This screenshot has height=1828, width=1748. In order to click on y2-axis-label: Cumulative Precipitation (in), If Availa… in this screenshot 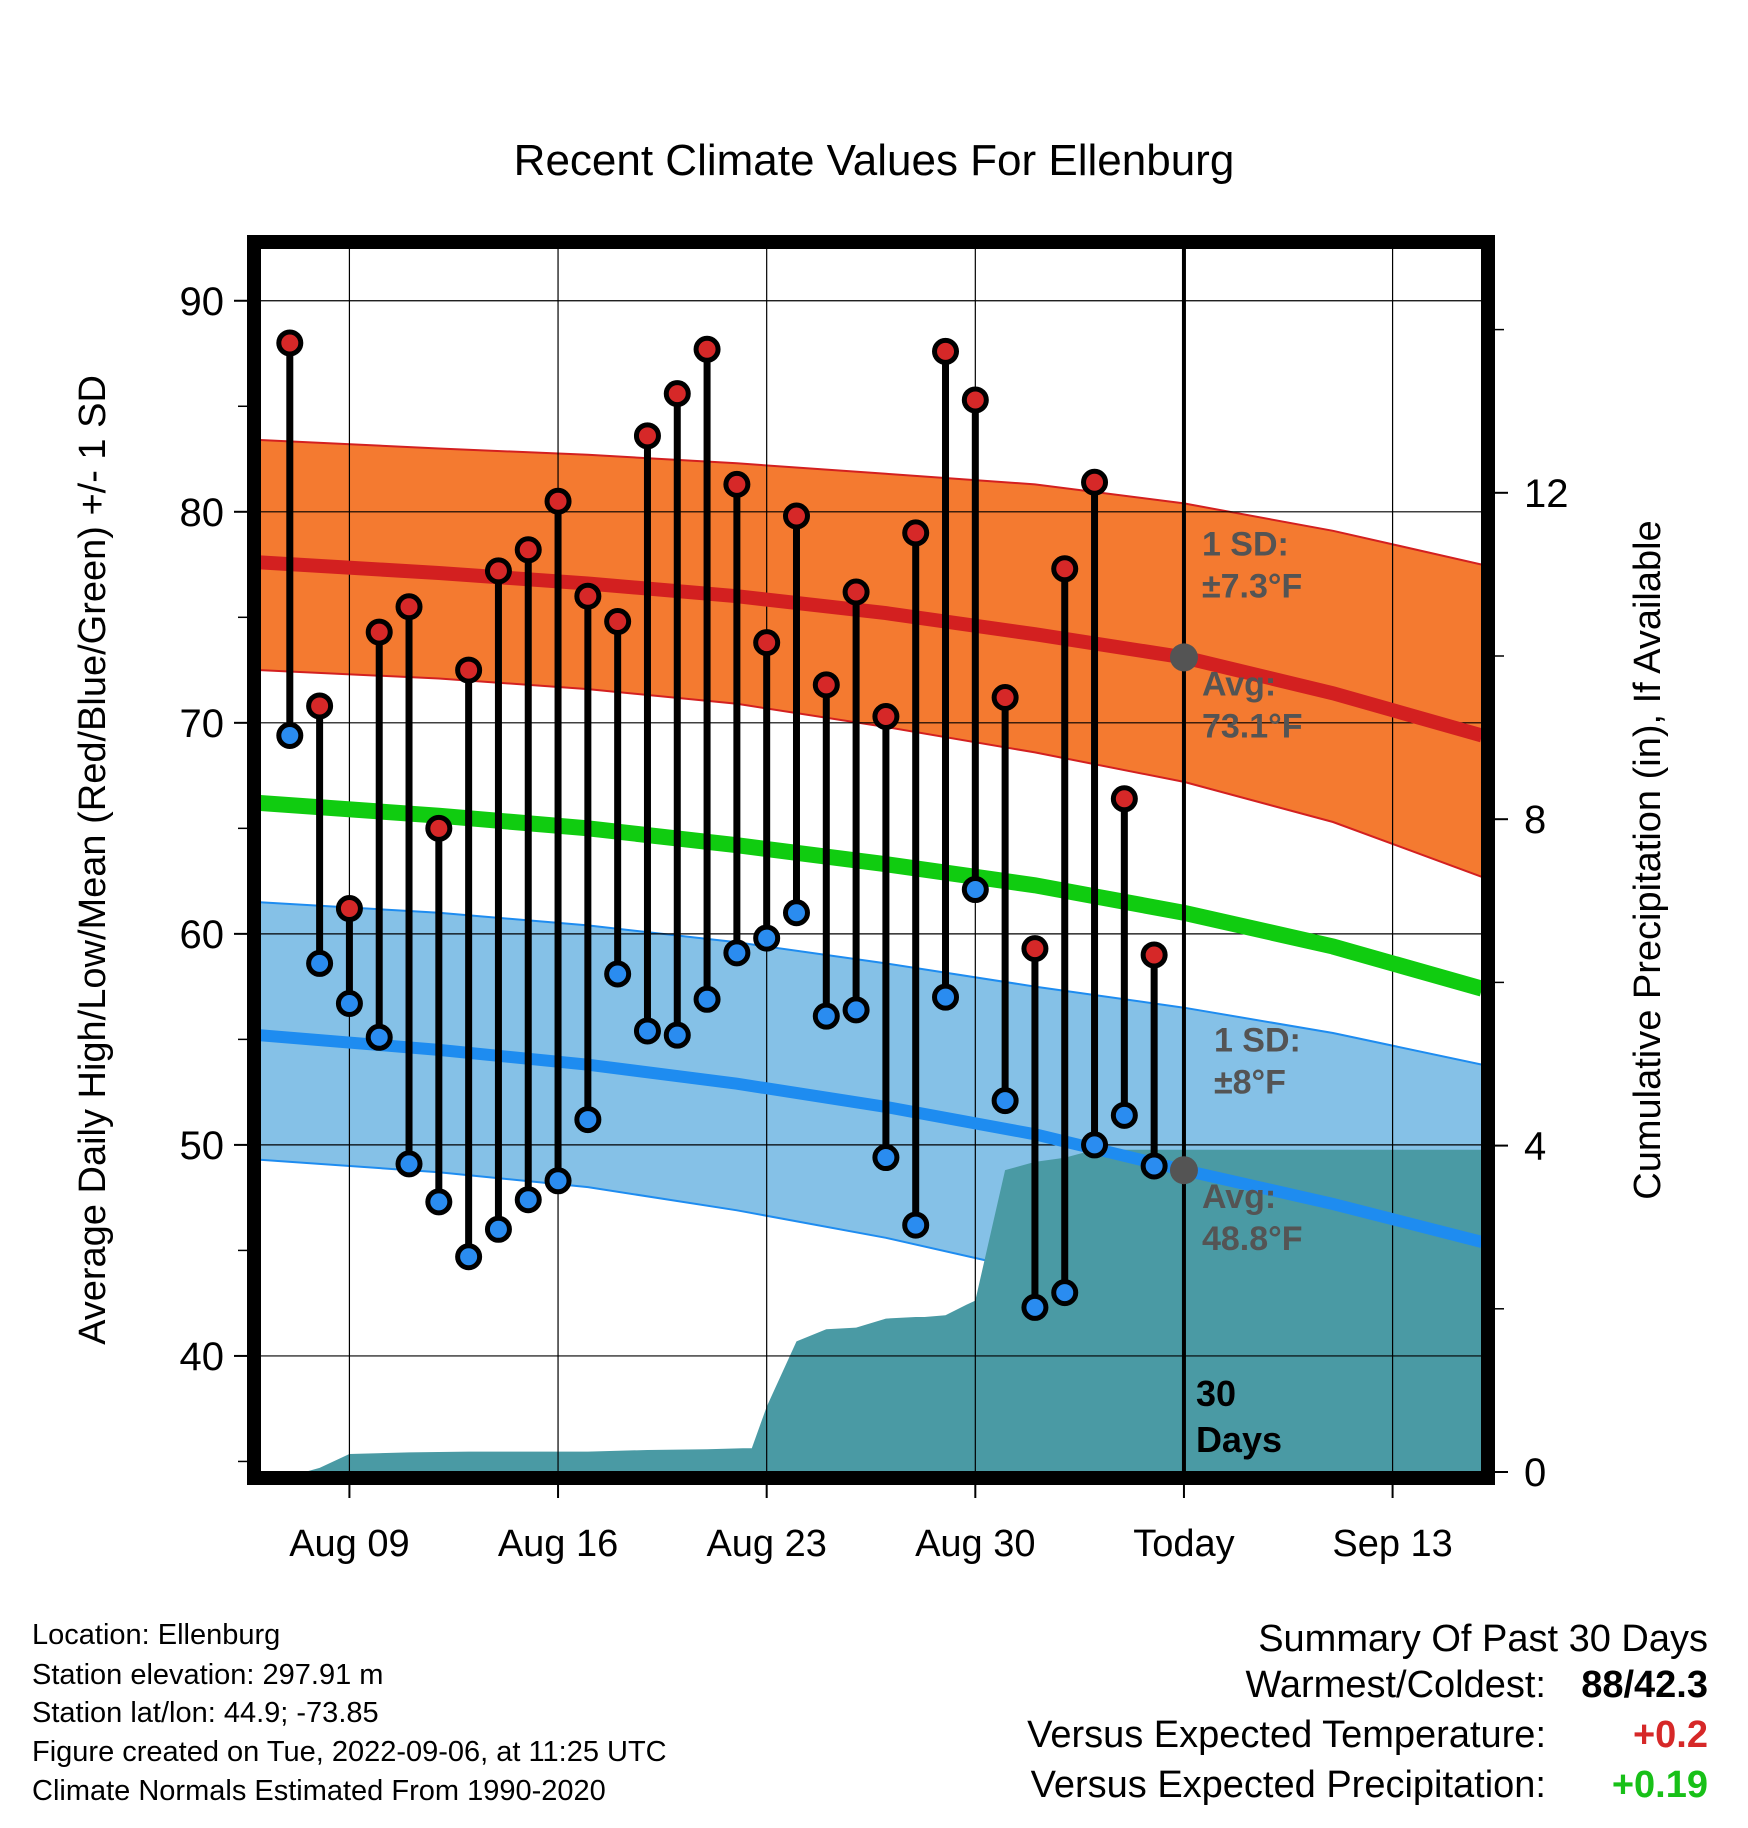, I will do `click(1648, 859)`.